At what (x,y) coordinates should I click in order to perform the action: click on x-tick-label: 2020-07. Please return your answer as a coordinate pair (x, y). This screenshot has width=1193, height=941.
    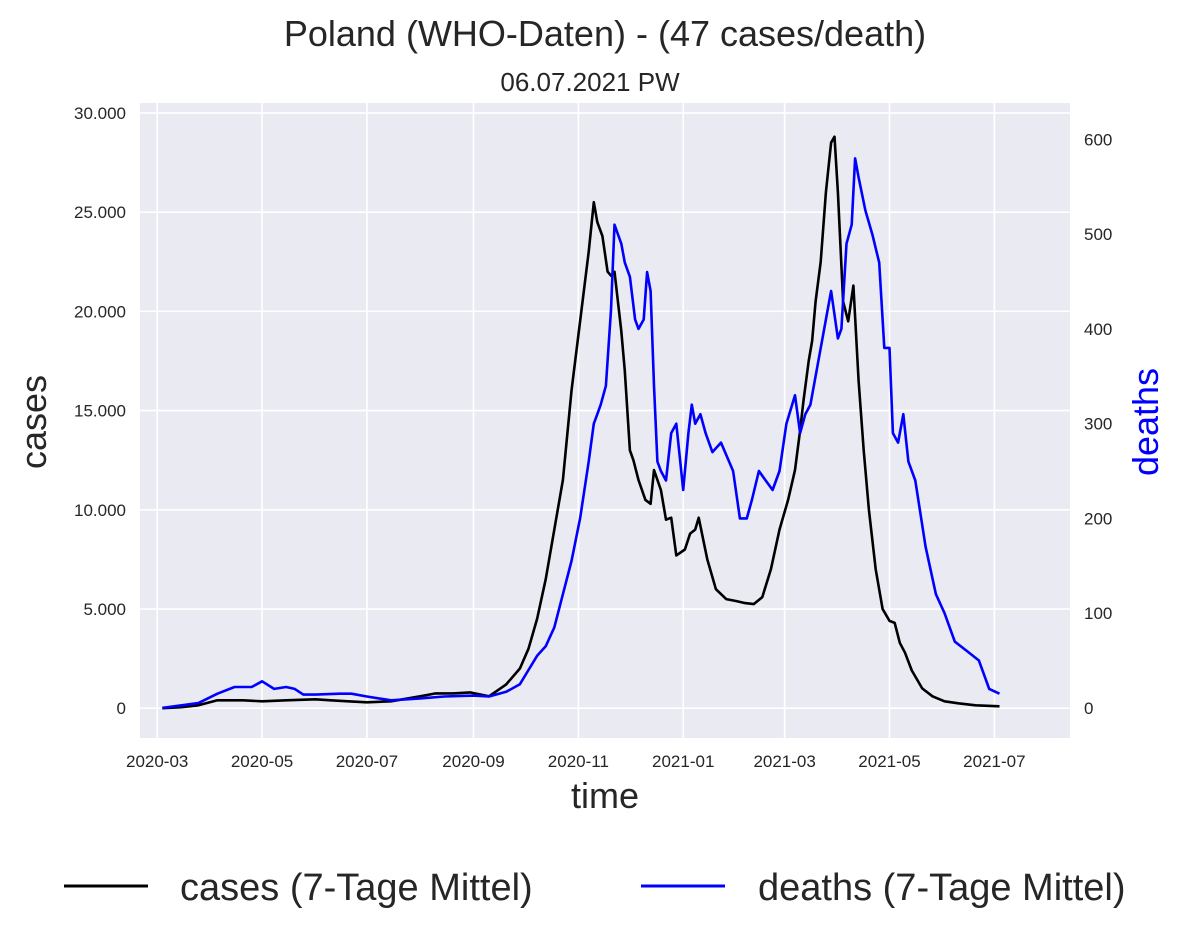
    Looking at the image, I should click on (367, 761).